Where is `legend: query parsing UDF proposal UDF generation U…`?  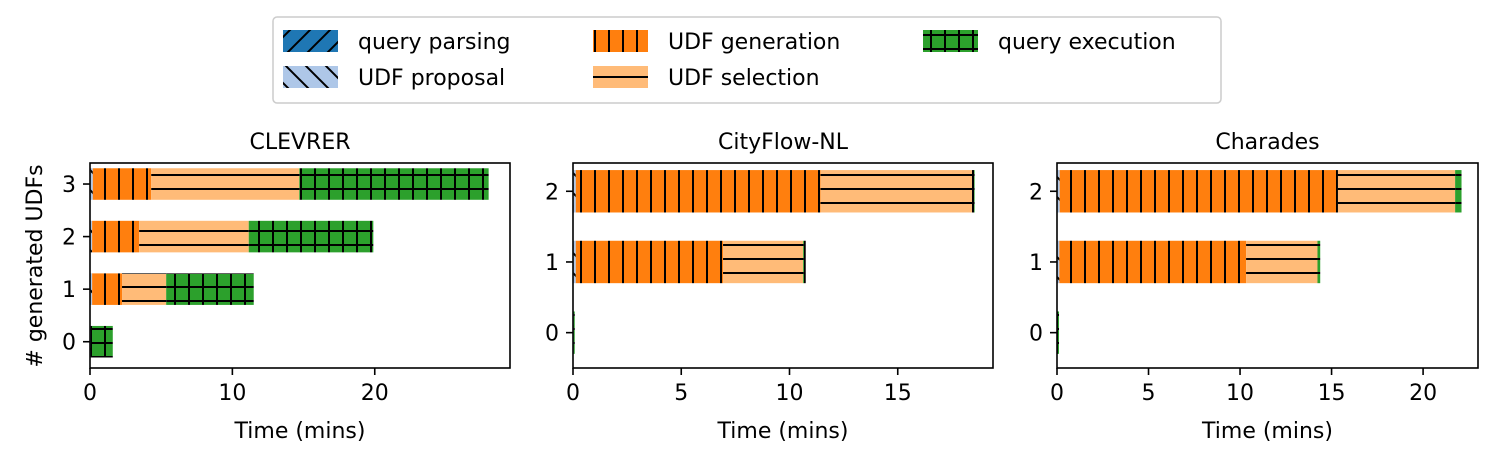 legend: query parsing UDF proposal UDF generation U… is located at coordinates (747, 60).